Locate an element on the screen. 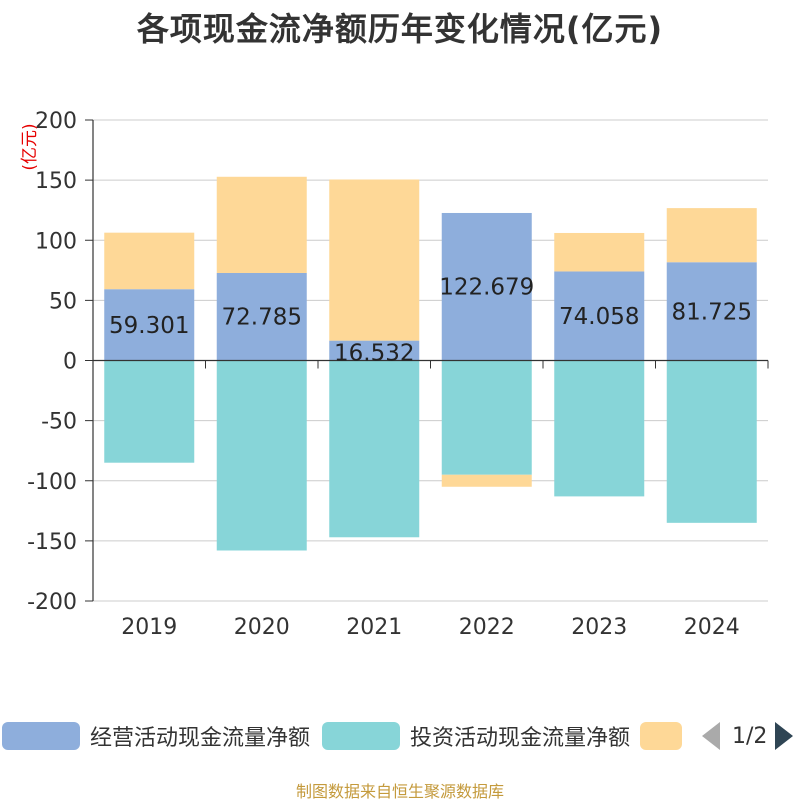 This screenshot has height=802, width=800. y-tick-label: -50 is located at coordinates (59, 422).